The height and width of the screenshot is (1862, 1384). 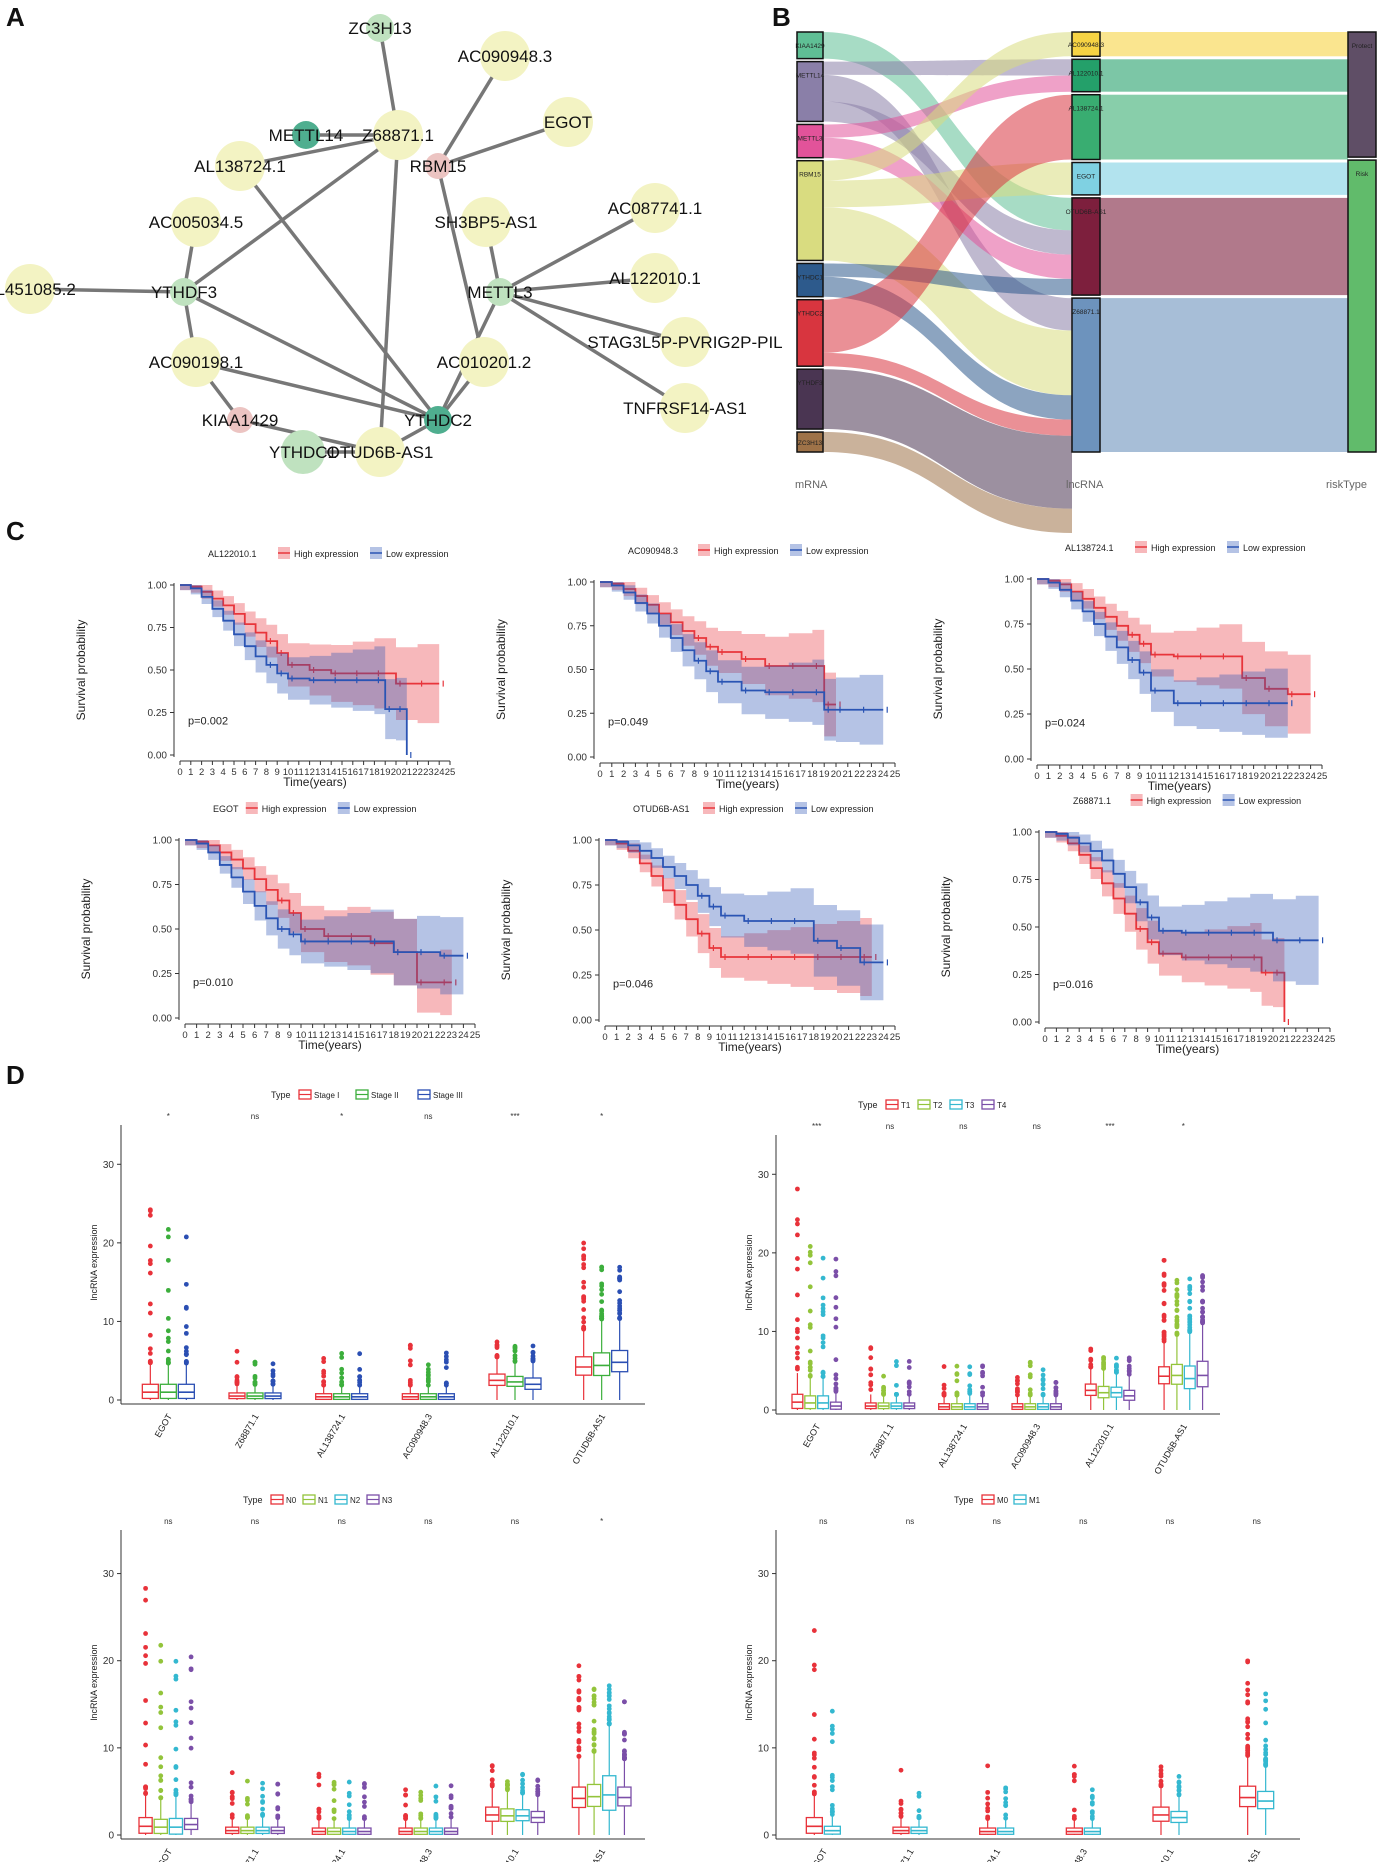 I want to click on km-x-tick-label: 22, so click(x=860, y=1037).